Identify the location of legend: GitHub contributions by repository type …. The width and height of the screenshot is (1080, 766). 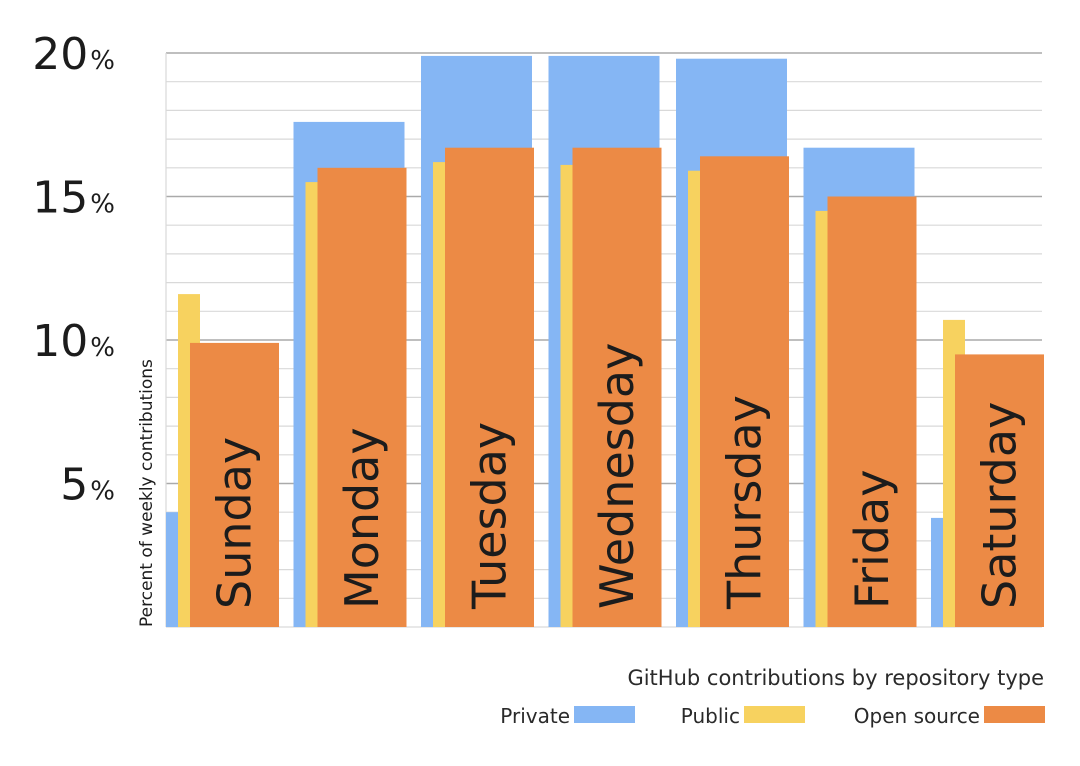
(772, 697).